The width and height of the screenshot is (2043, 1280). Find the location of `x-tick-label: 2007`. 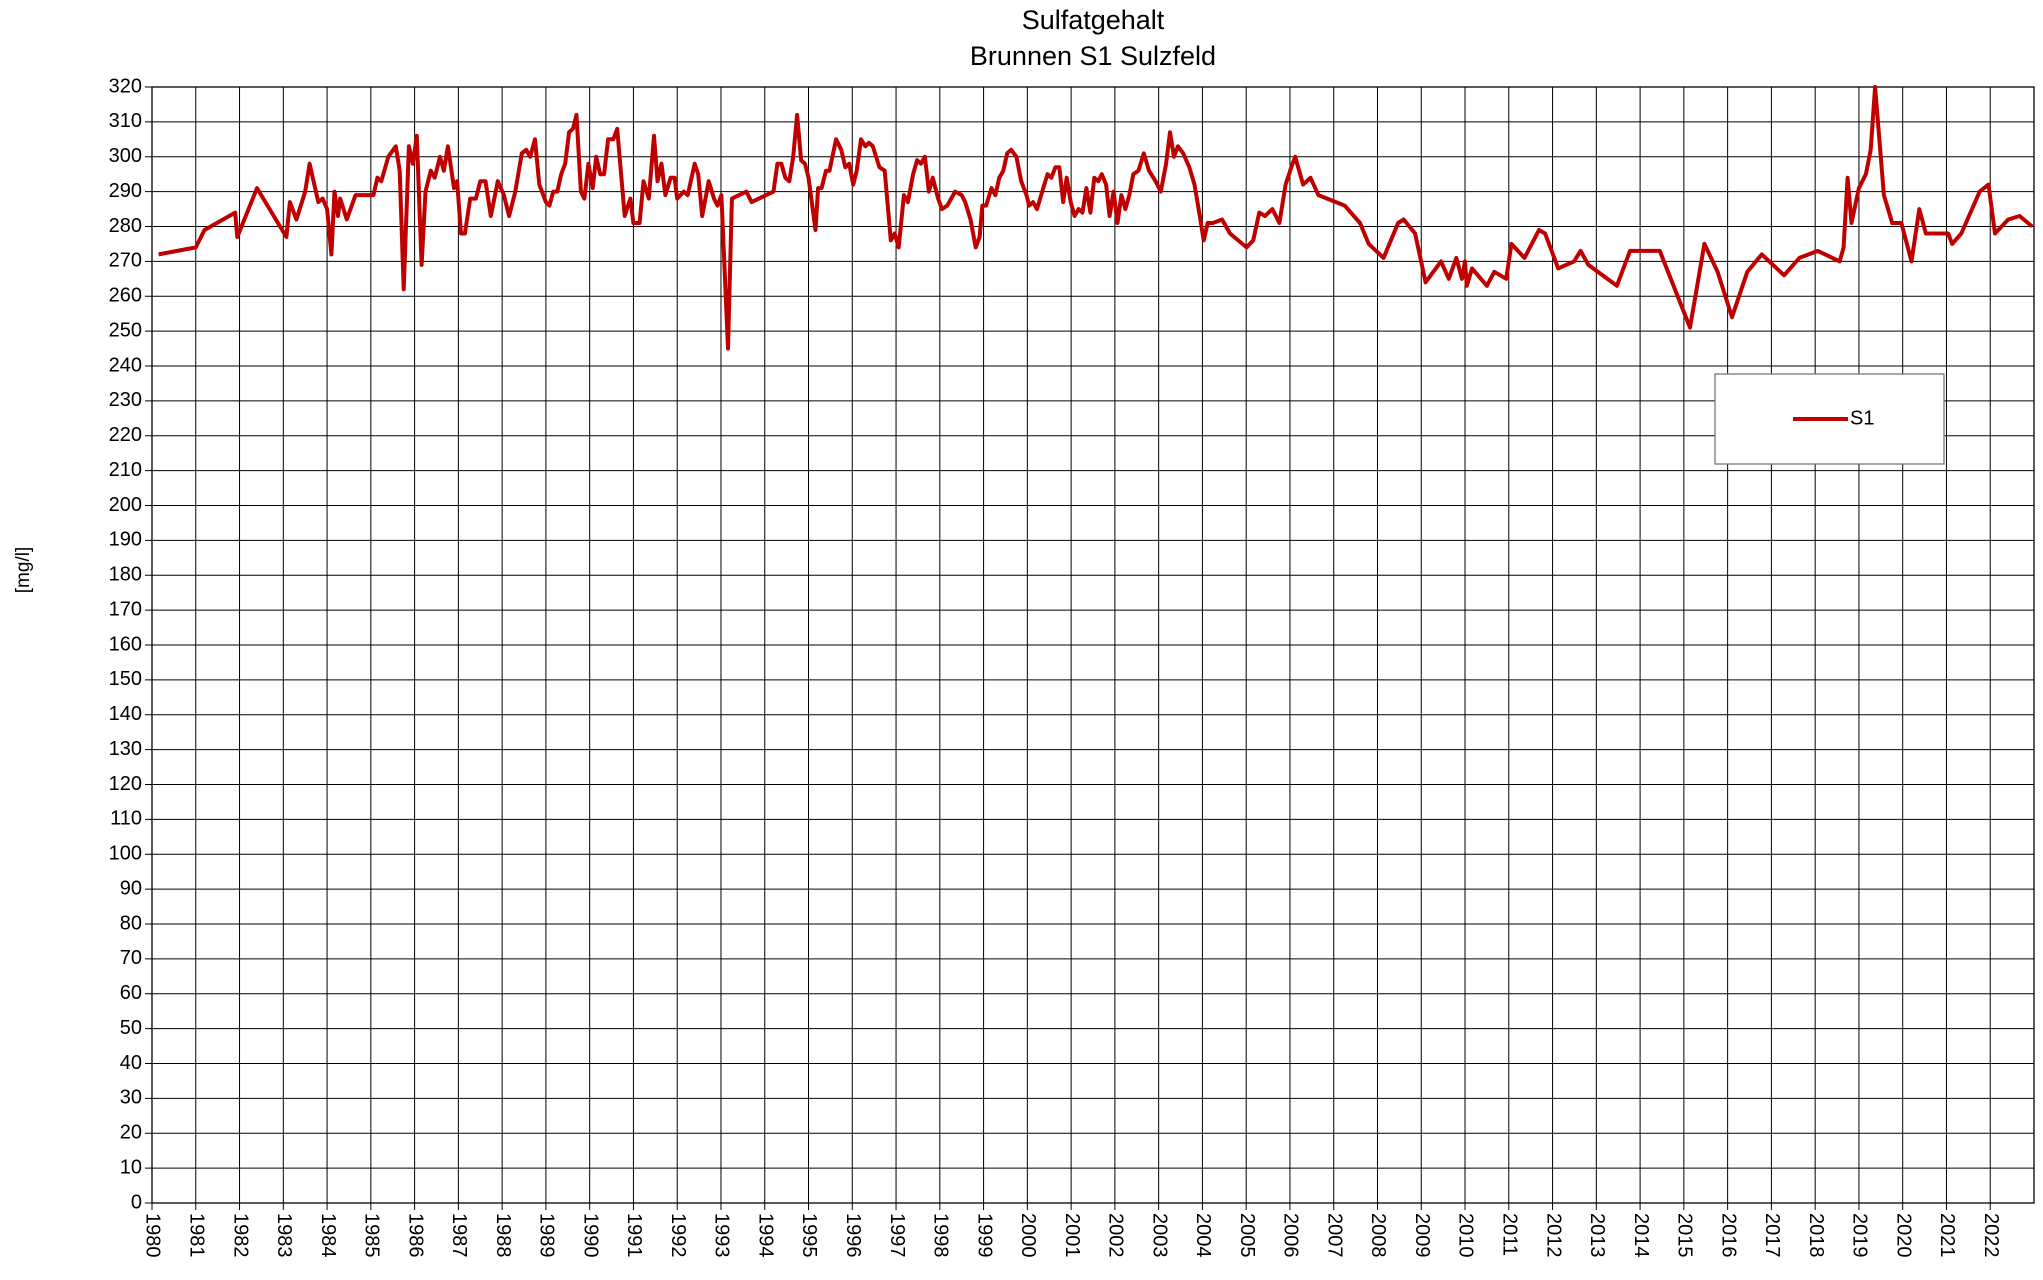

x-tick-label: 2007 is located at coordinates (1334, 1235).